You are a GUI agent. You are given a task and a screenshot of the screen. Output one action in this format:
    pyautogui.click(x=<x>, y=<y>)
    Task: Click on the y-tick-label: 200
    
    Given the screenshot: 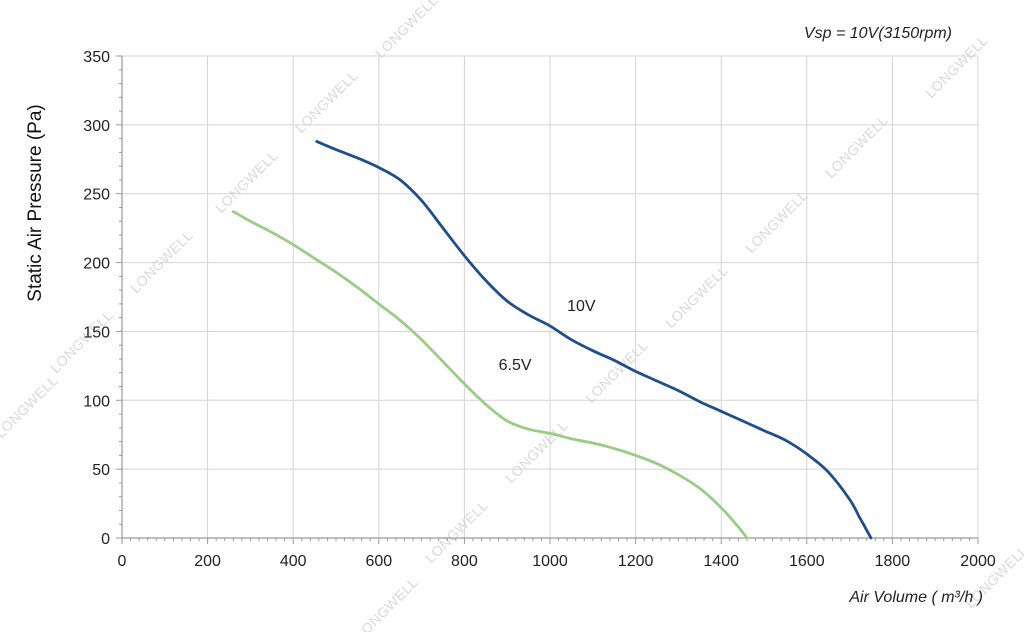 What is the action you would take?
    pyautogui.click(x=96, y=264)
    